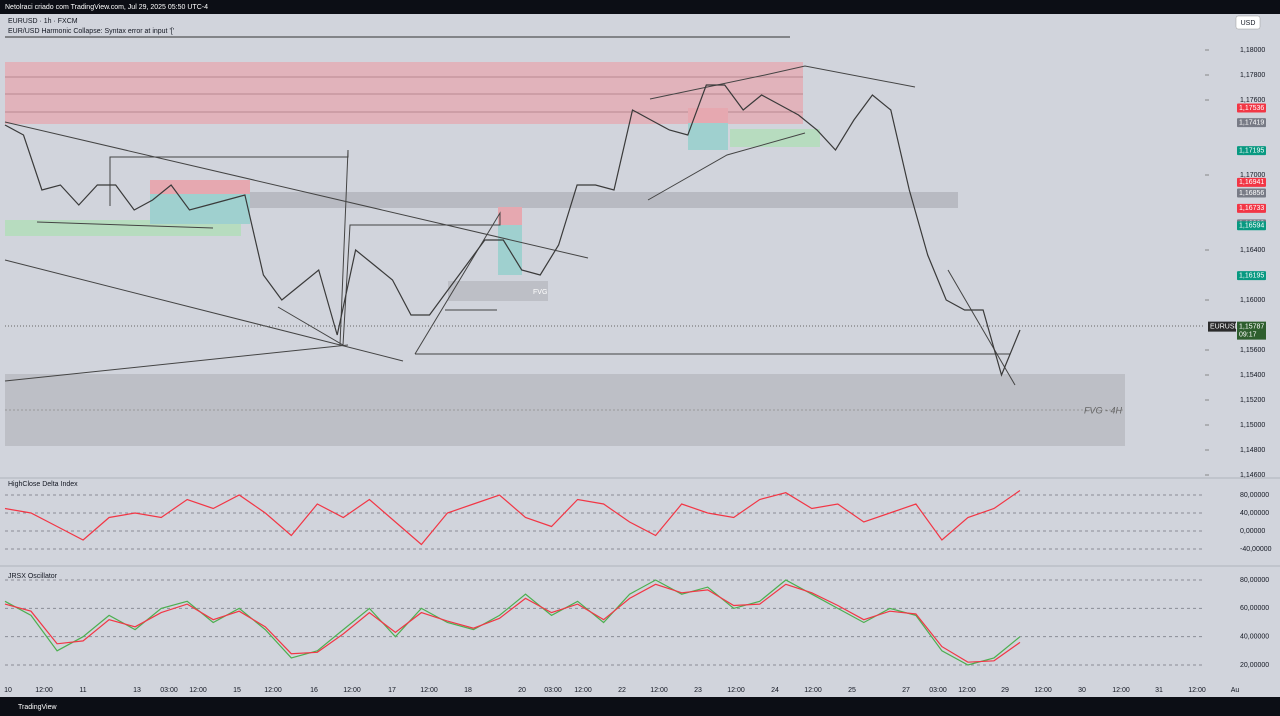  I want to click on indicator-title: HighClose Delta Index, so click(43, 484).